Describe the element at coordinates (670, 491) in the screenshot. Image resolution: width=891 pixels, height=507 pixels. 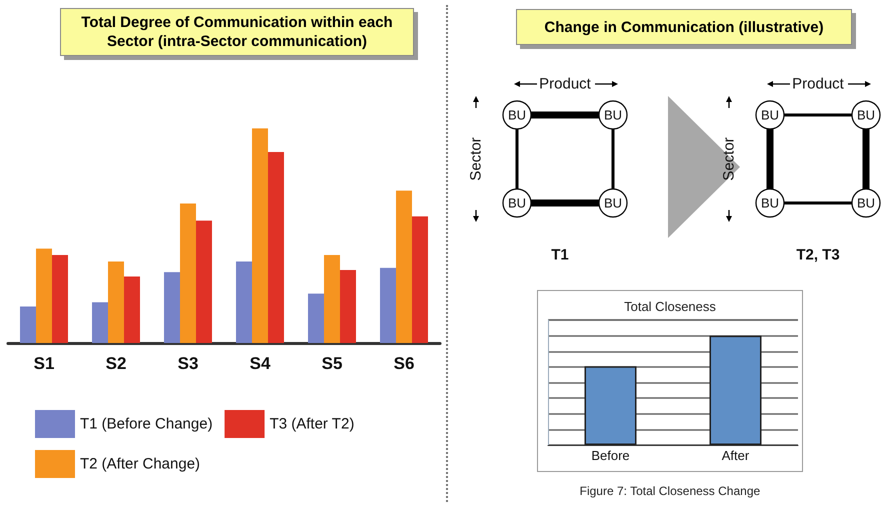
I see `caption: Figure 7: Total Closeness Change` at that location.